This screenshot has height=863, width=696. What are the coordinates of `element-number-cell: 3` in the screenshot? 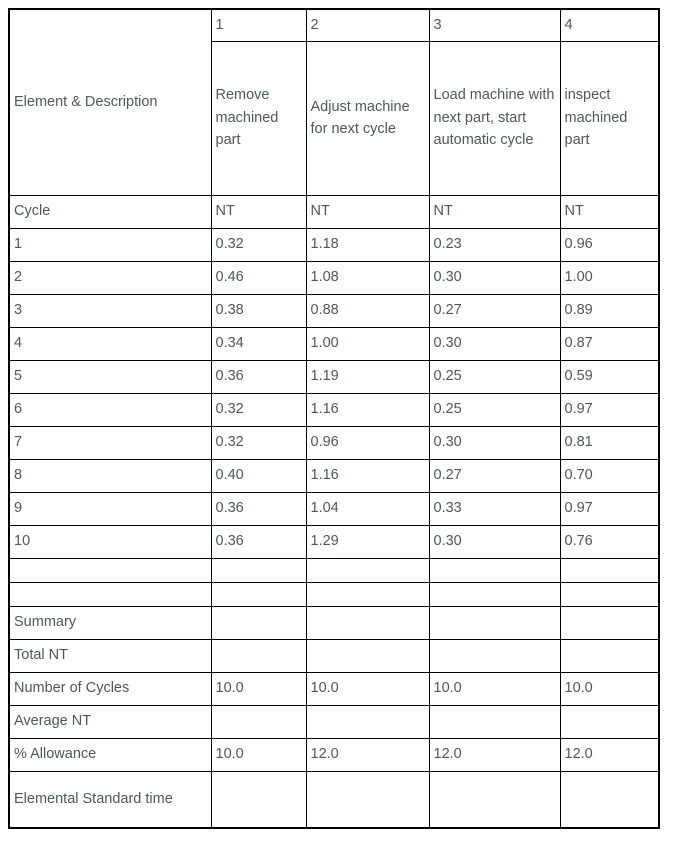 It's located at (494, 25).